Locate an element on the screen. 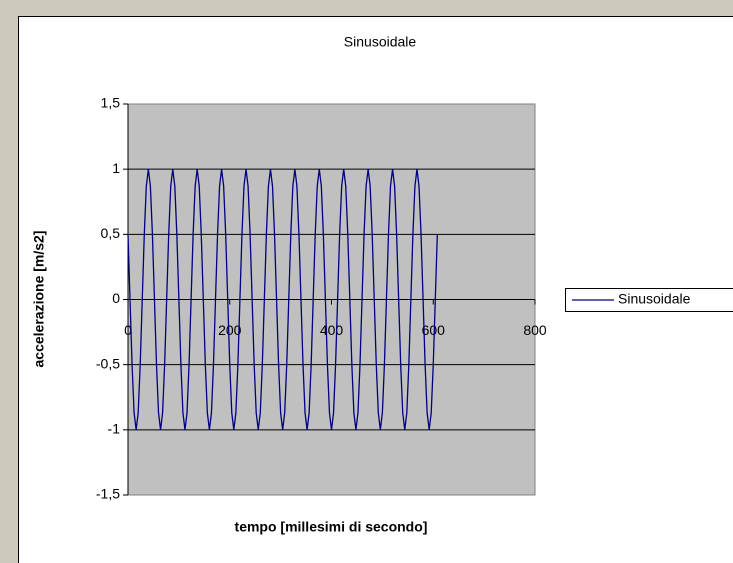 The image size is (733, 563). x-tick-label: 200 is located at coordinates (230, 330).